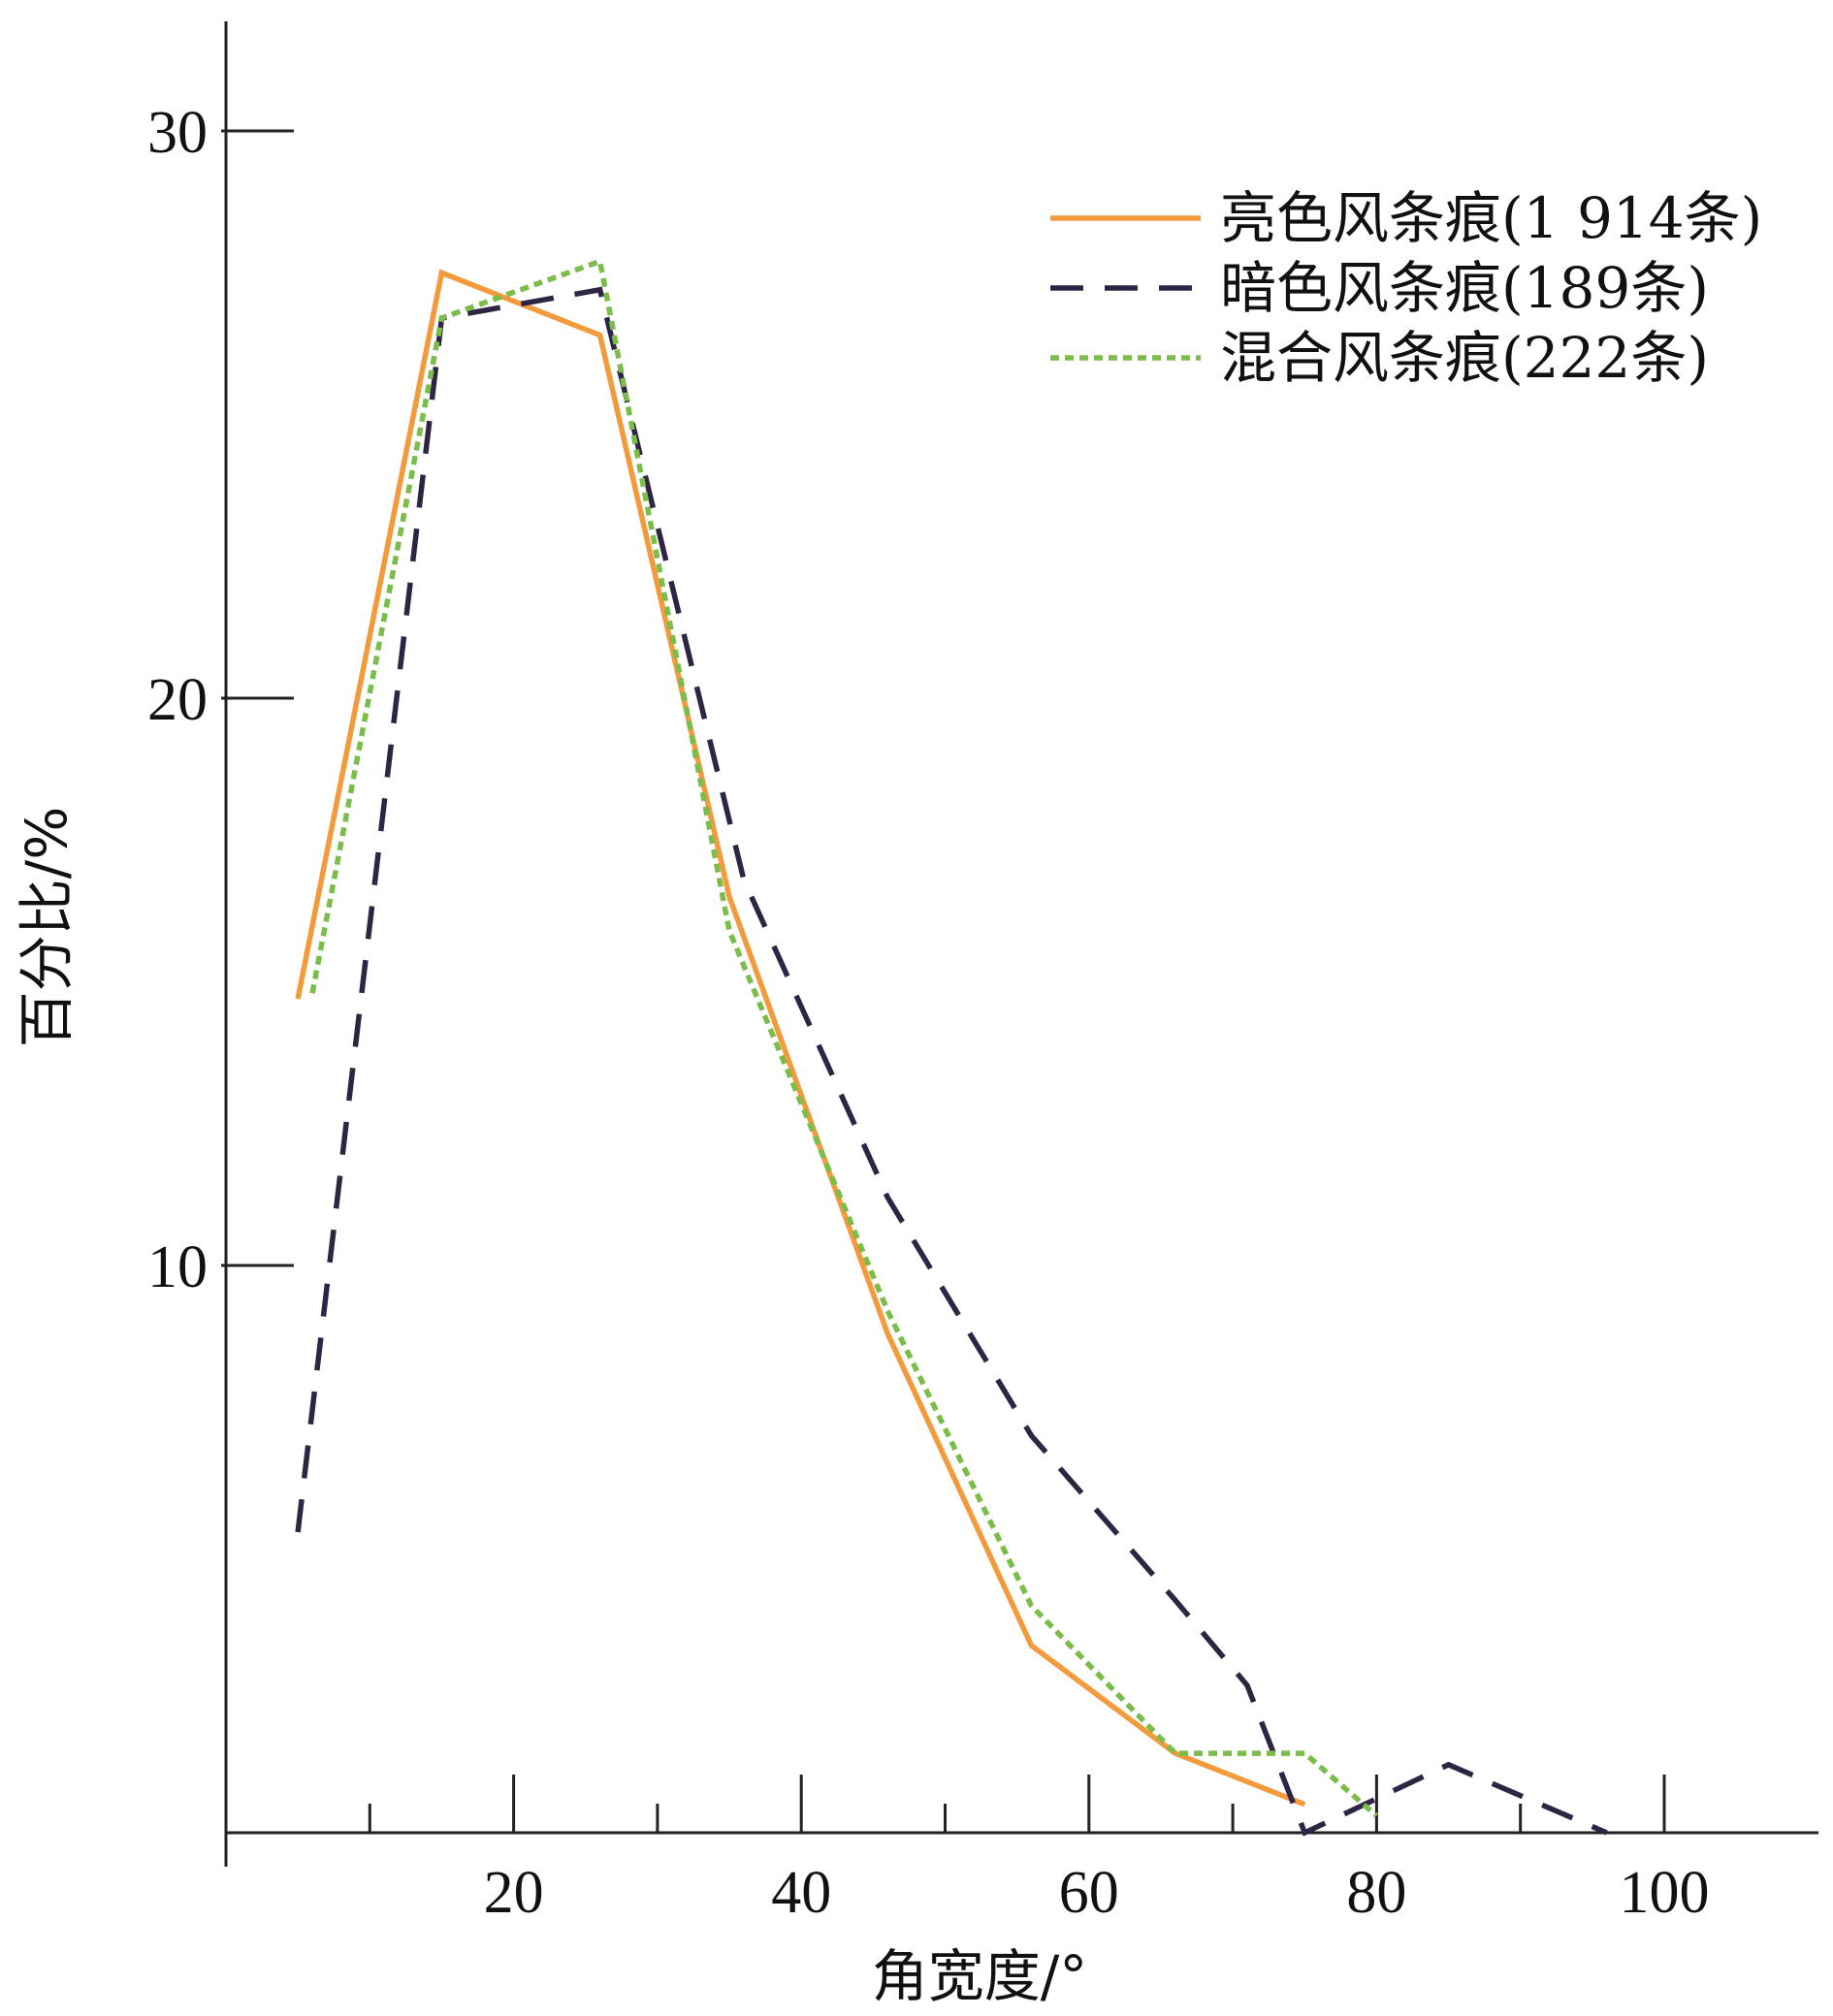 This screenshot has height=2016, width=1833. I want to click on y-axis-title: 百分比/%, so click(47, 927).